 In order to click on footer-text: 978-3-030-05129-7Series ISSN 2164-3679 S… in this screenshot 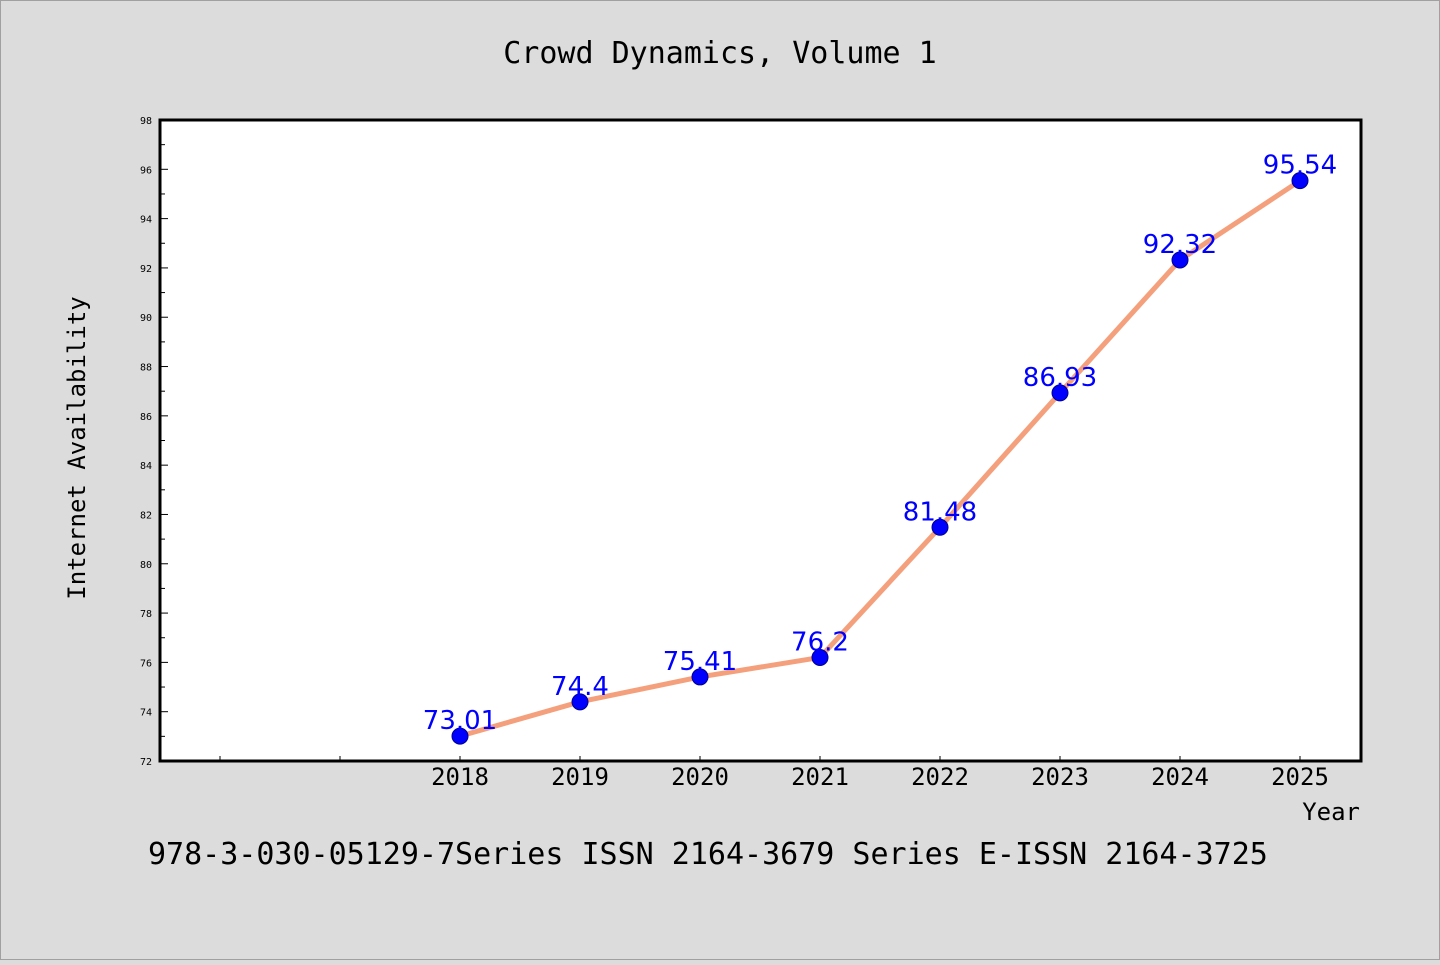, I will do `click(708, 854)`.